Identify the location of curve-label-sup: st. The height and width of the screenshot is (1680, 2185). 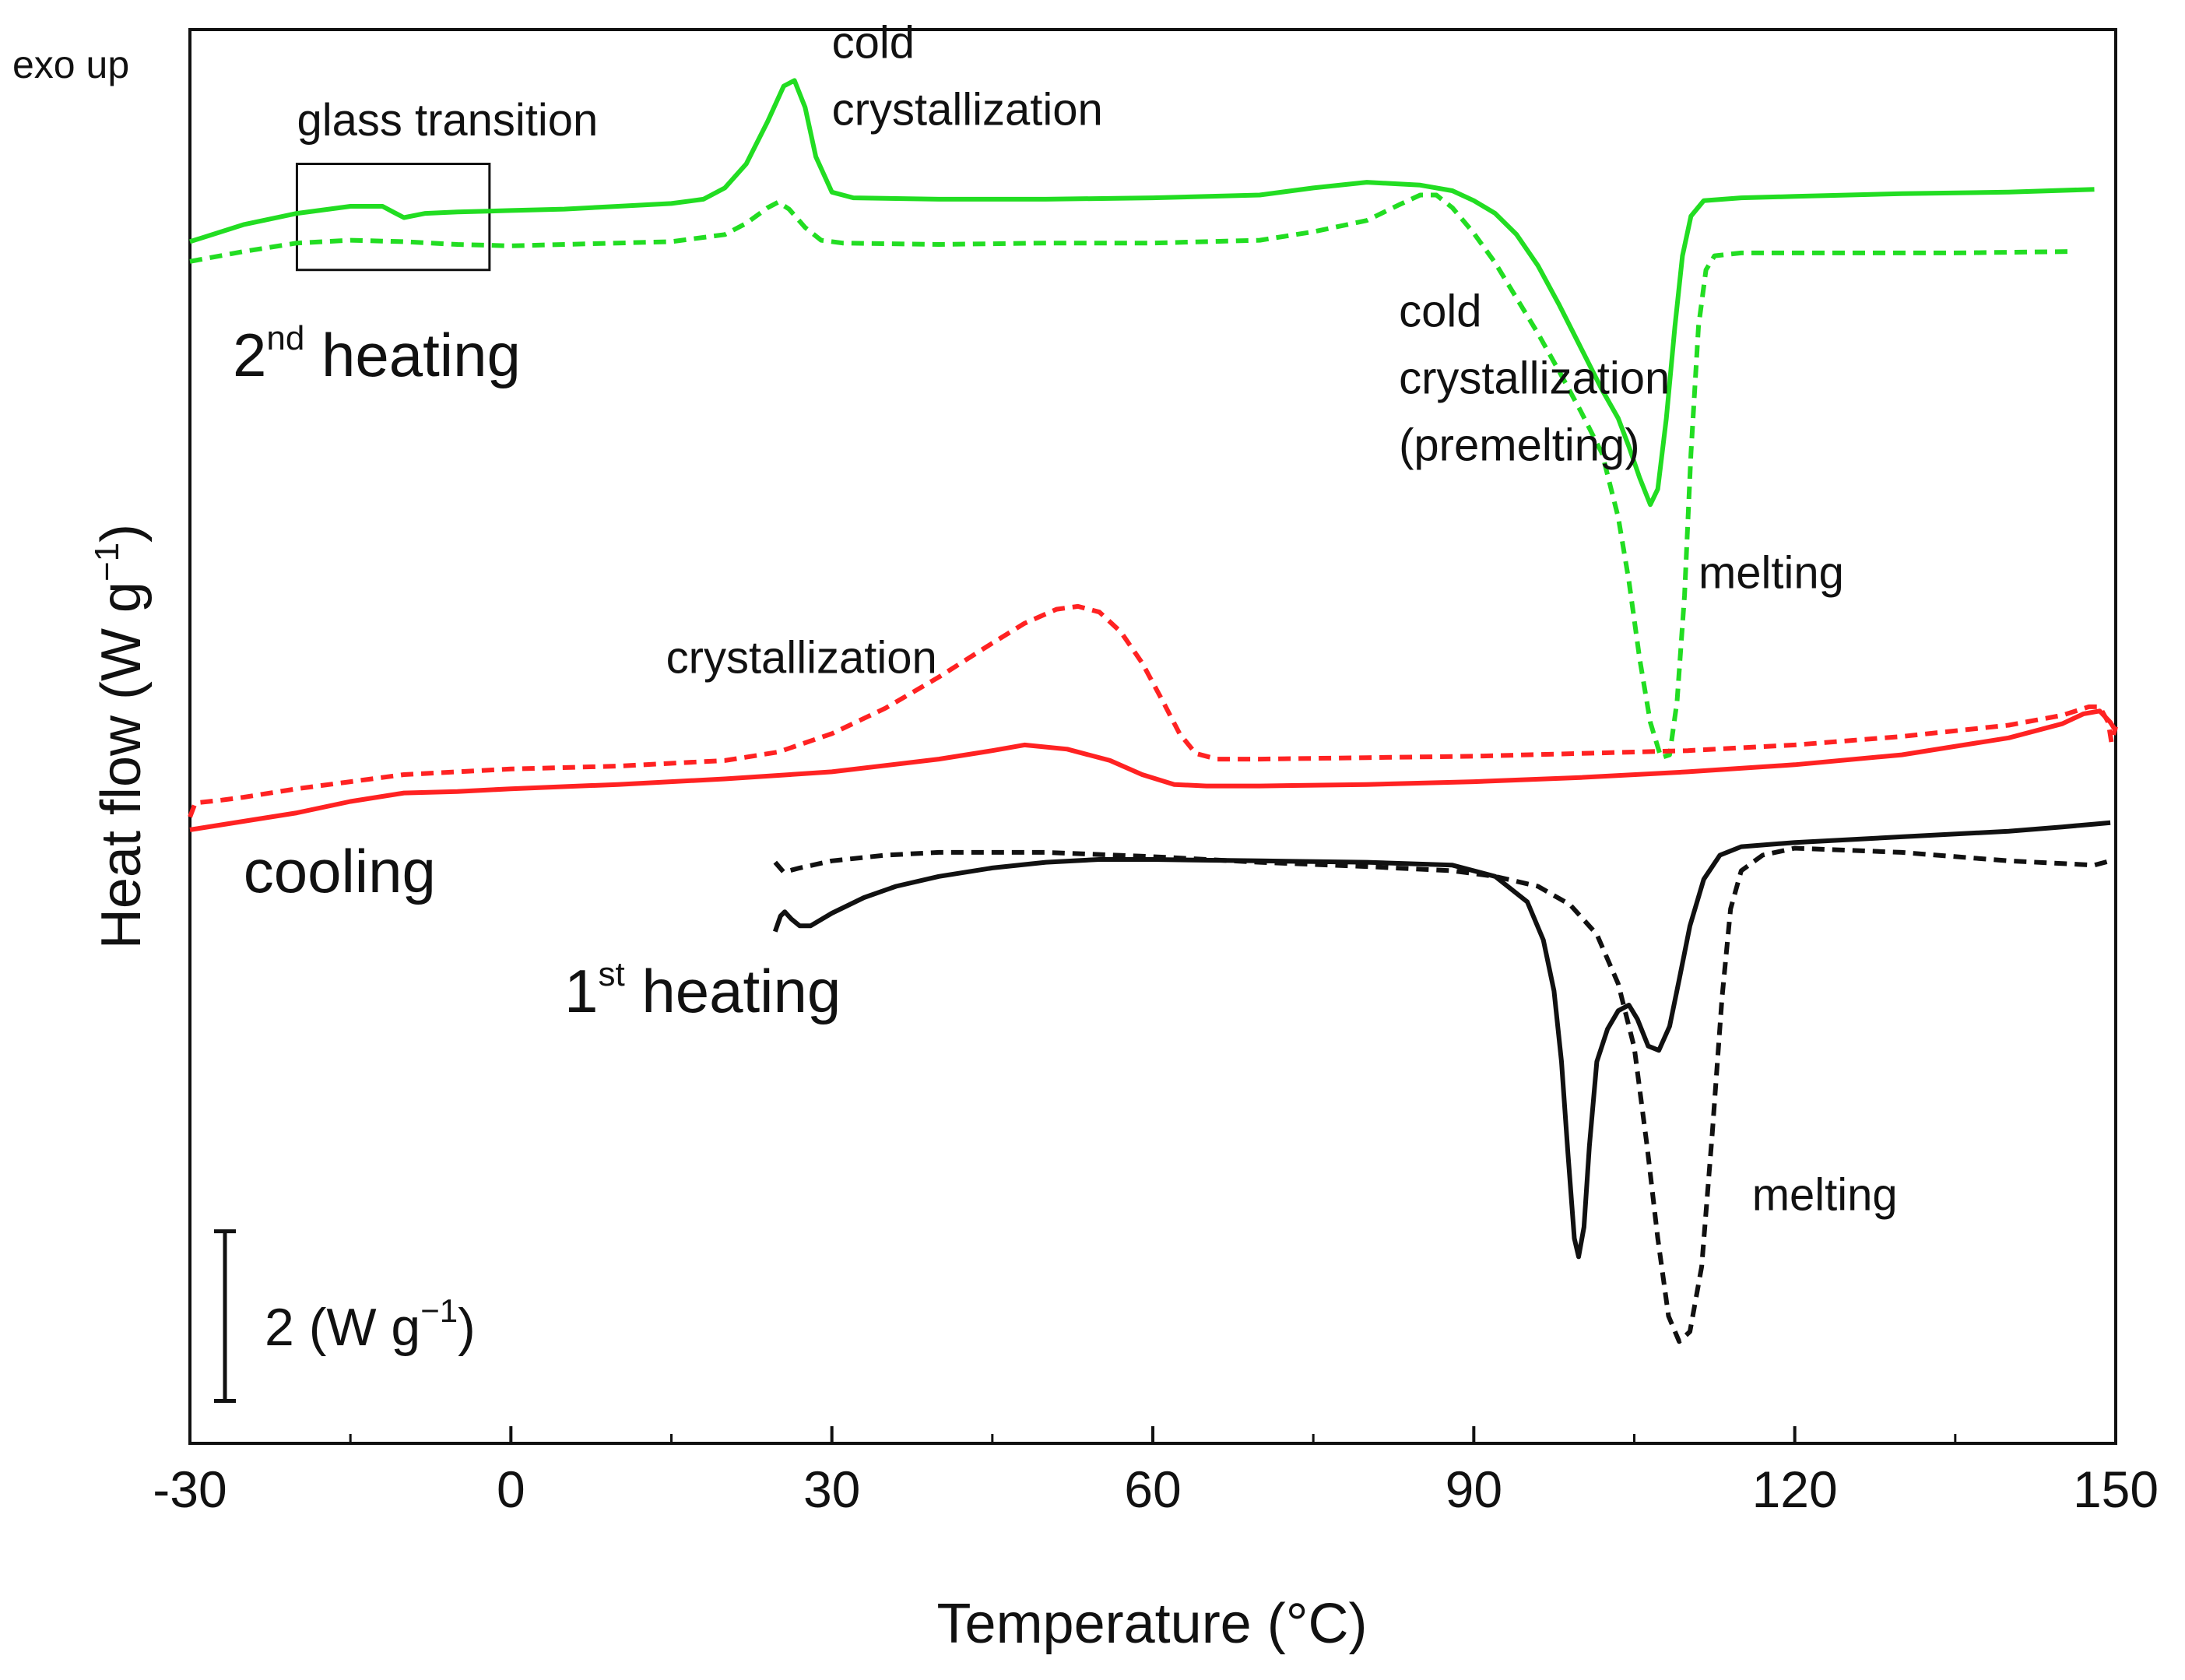
(611, 974).